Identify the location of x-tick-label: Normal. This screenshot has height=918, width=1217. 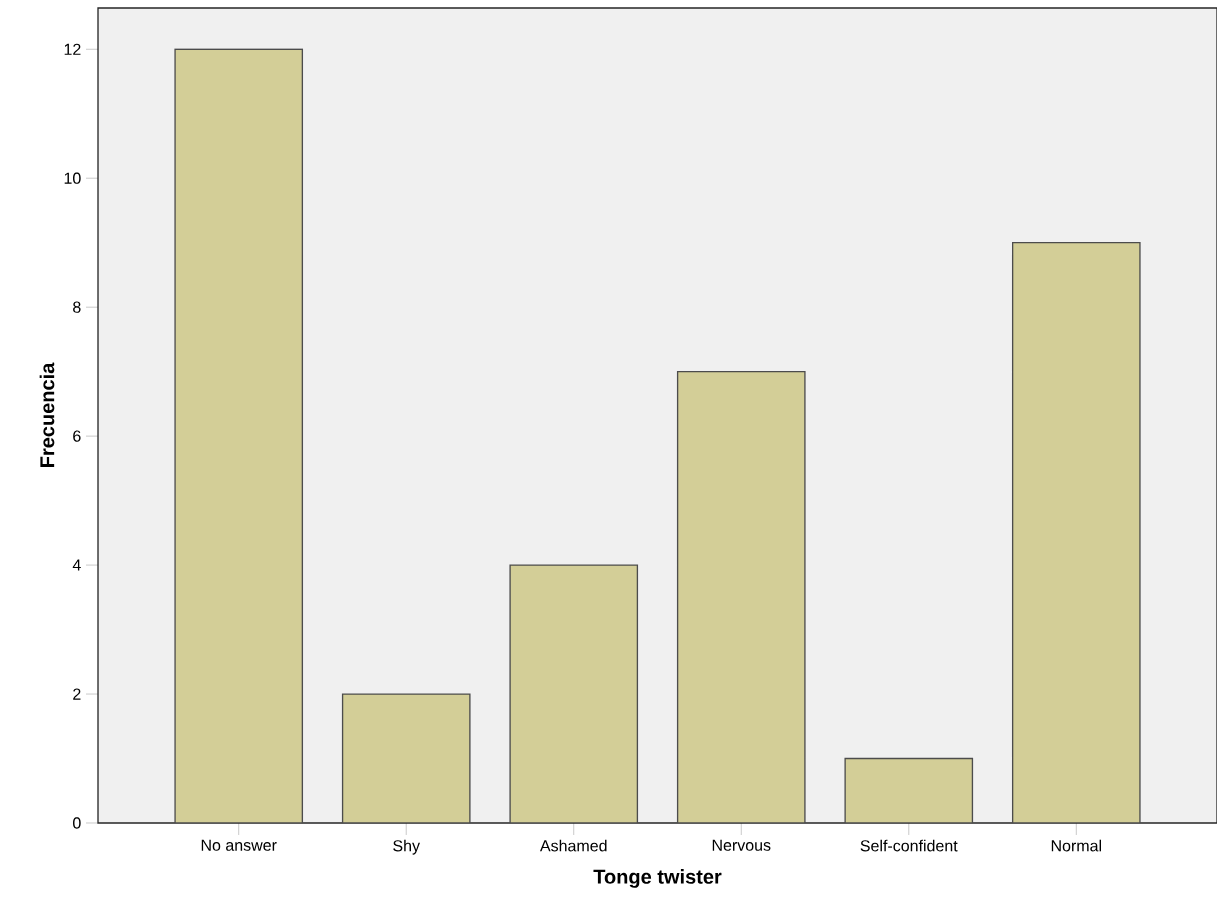
(1076, 845).